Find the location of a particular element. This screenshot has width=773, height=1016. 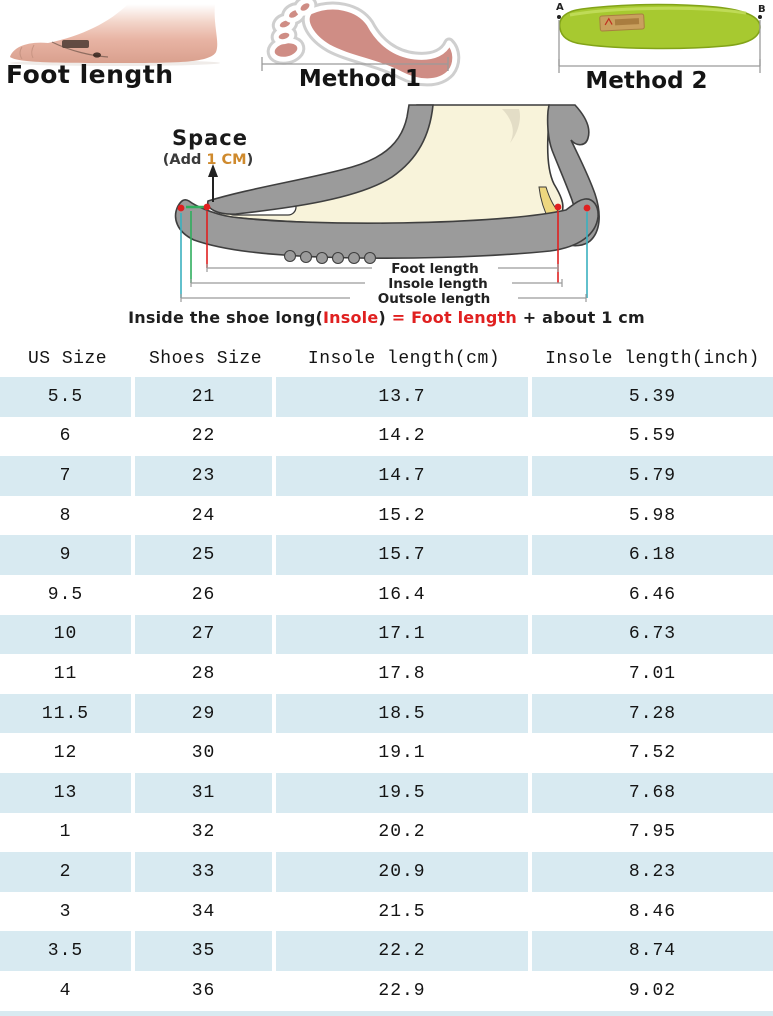

outsole-length-measure-label: Outsole length is located at coordinates (434, 299).